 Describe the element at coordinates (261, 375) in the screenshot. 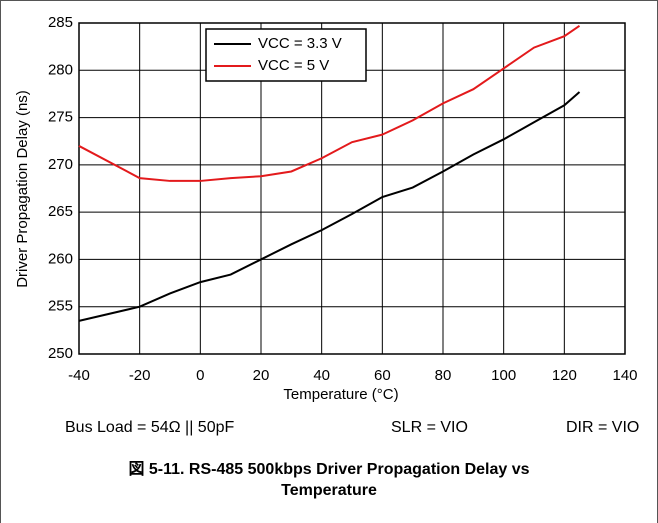

I see `x-tick-label: 20` at that location.